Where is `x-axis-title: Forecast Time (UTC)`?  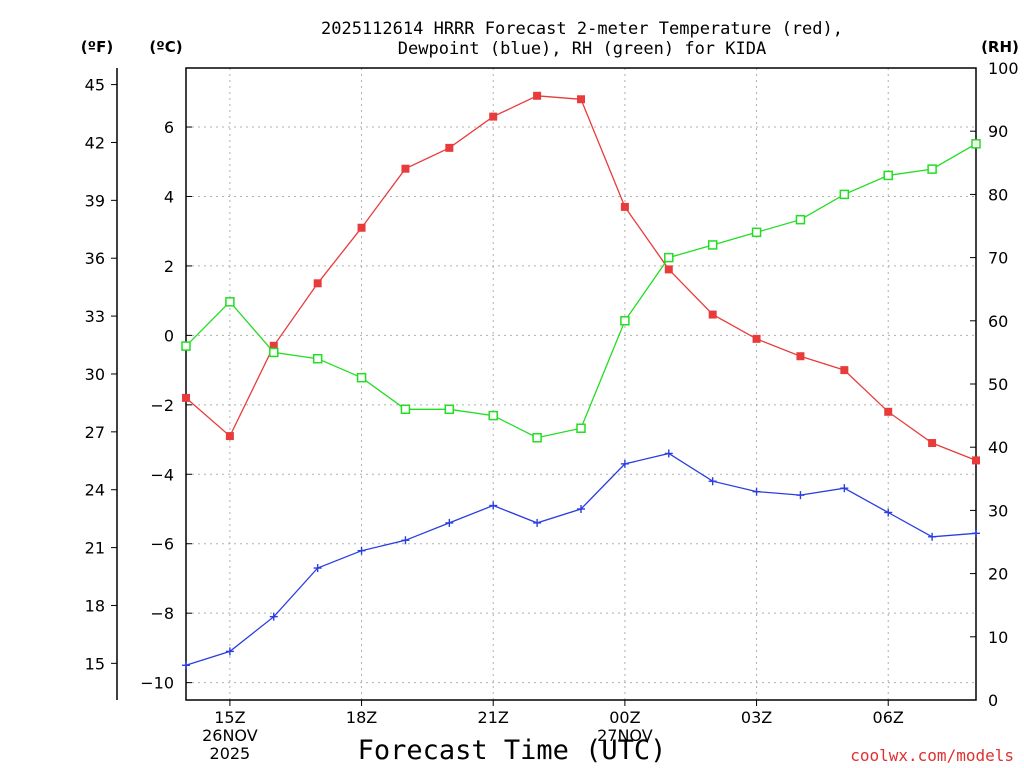 x-axis-title: Forecast Time (UTC) is located at coordinates (512, 750).